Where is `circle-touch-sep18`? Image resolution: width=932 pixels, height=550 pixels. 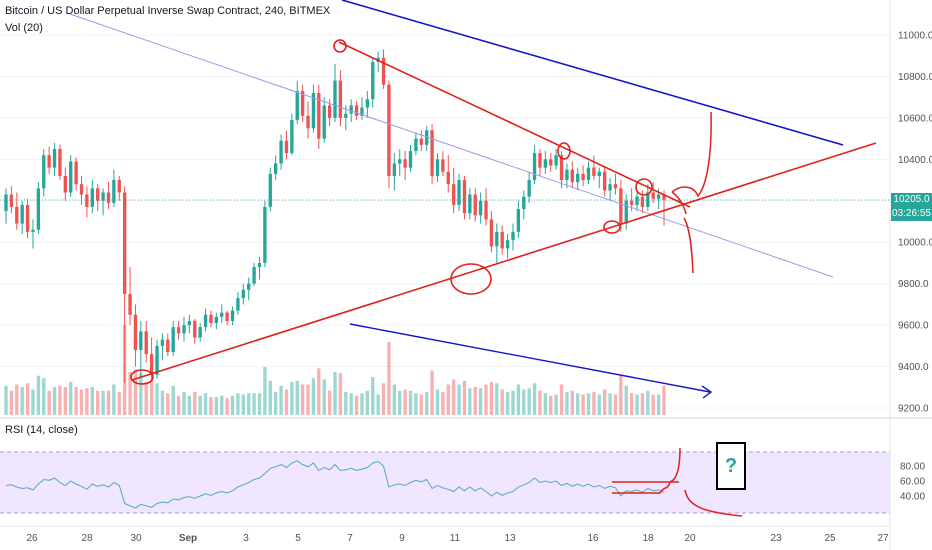
circle-touch-sep18 is located at coordinates (644, 187).